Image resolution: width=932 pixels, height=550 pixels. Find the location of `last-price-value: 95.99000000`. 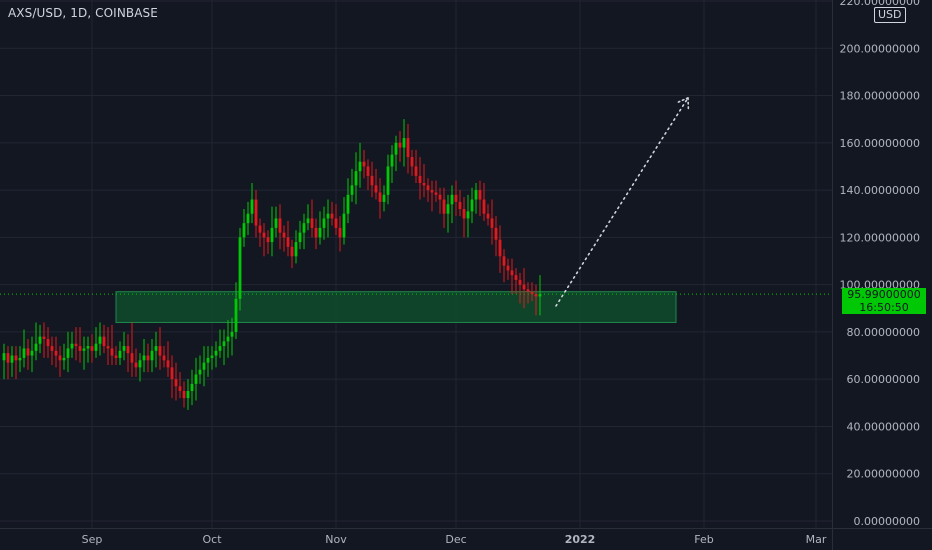

last-price-value: 95.99000000 is located at coordinates (884, 294).